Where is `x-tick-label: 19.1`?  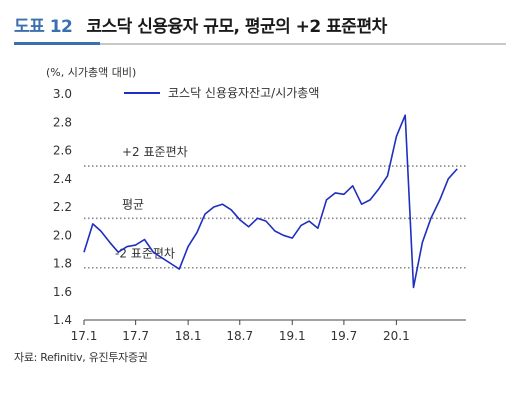 x-tick-label: 19.1 is located at coordinates (292, 336).